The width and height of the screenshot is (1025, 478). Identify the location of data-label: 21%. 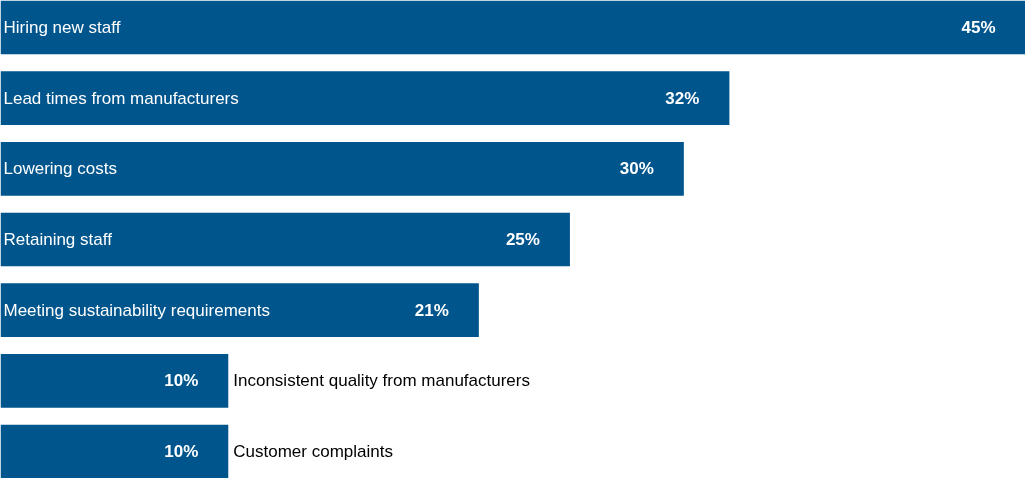
(431, 310).